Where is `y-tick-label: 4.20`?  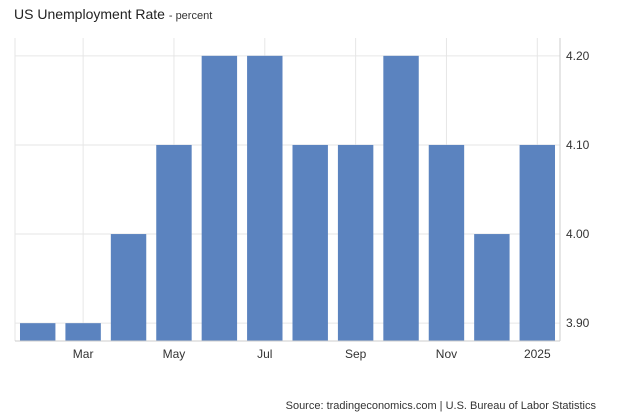
y-tick-label: 4.20 is located at coordinates (578, 56).